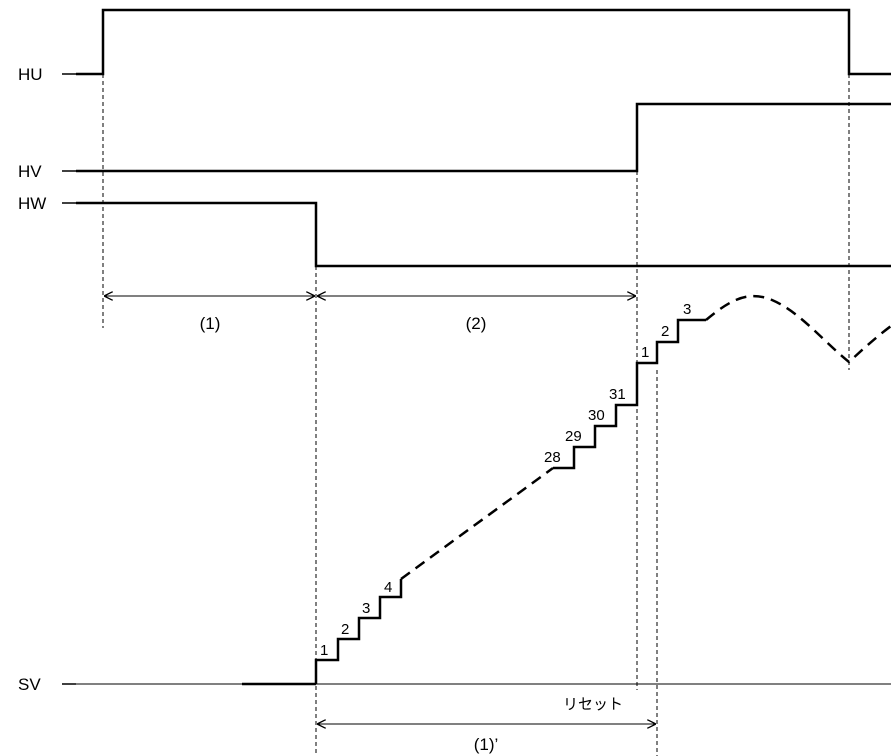 Image resolution: width=891 pixels, height=756 pixels. Describe the element at coordinates (645, 352) in the screenshot. I see `step-label-next-1: 1` at that location.